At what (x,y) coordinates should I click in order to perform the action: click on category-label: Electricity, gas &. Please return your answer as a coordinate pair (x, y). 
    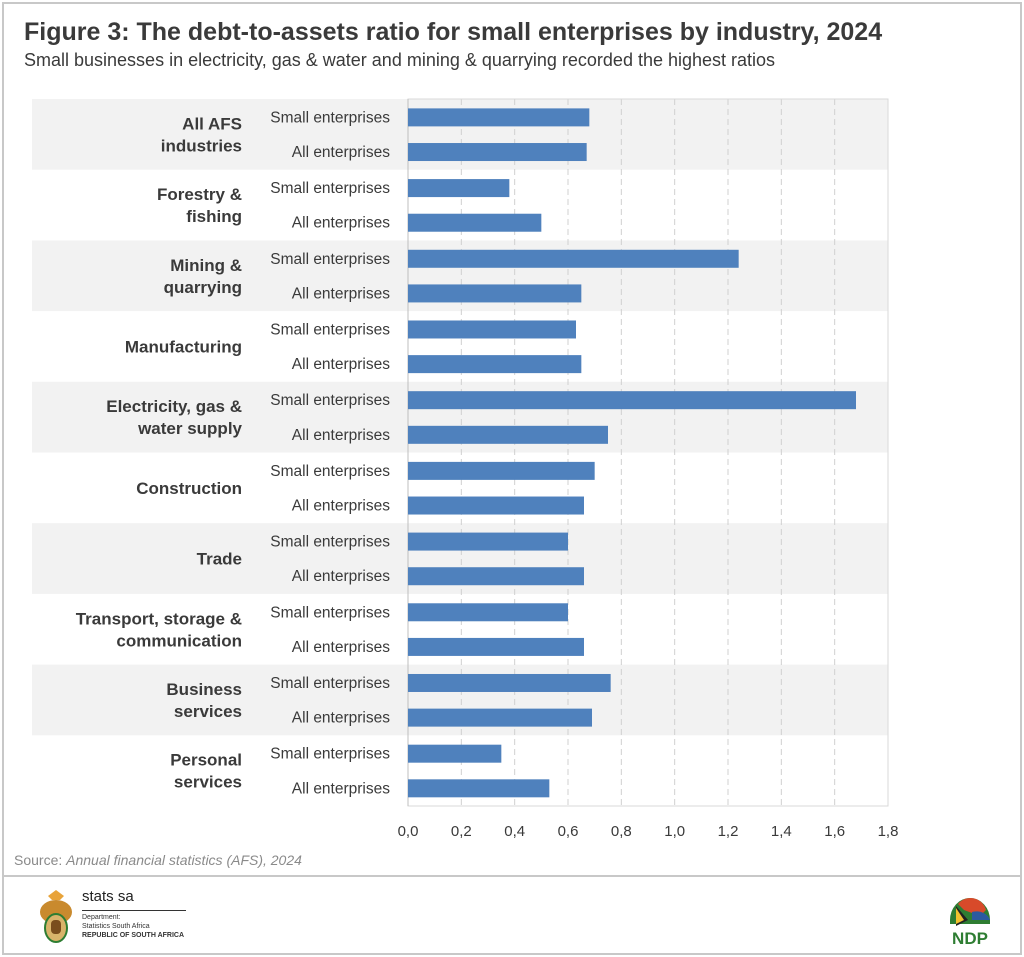
    Looking at the image, I should click on (174, 406).